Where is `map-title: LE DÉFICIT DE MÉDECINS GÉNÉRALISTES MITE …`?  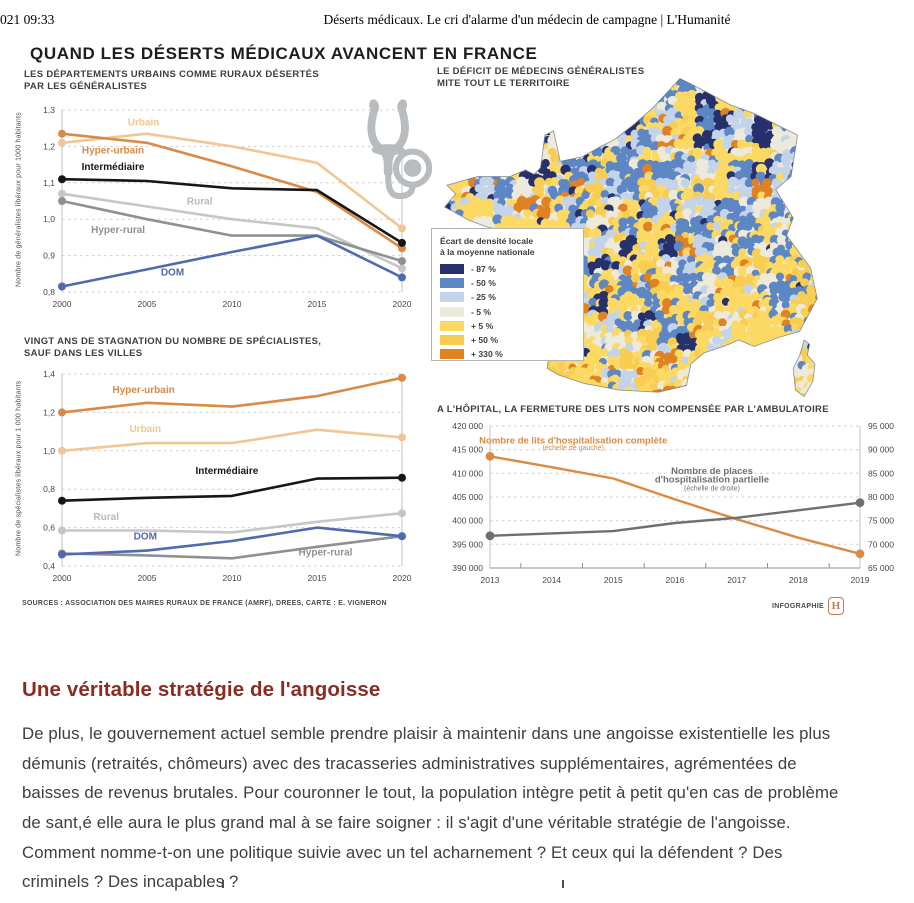
map-title: LE DÉFICIT DE MÉDECINS GÉNÉRALISTES MITE … is located at coordinates (541, 77).